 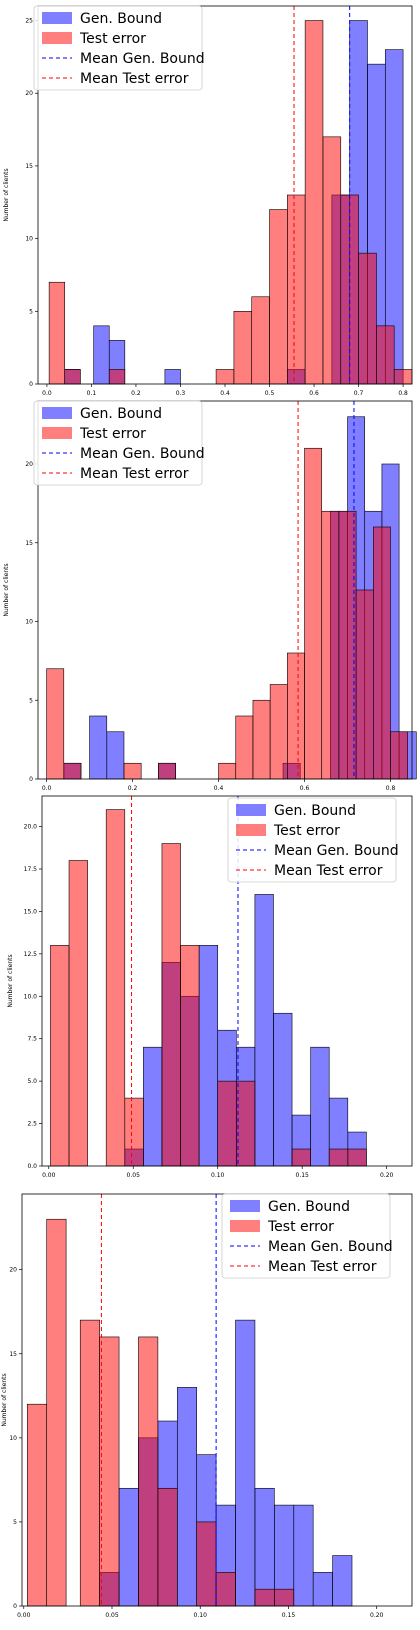 What do you see at coordinates (6, 589) in the screenshot?
I see `y-axis-label: Number of clients` at bounding box center [6, 589].